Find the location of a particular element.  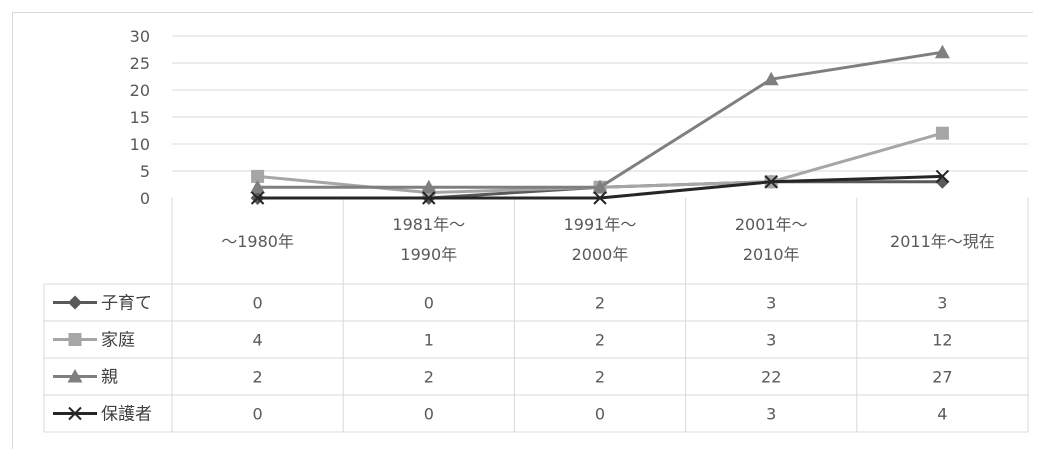

legend-label: 保護者 is located at coordinates (126, 415).